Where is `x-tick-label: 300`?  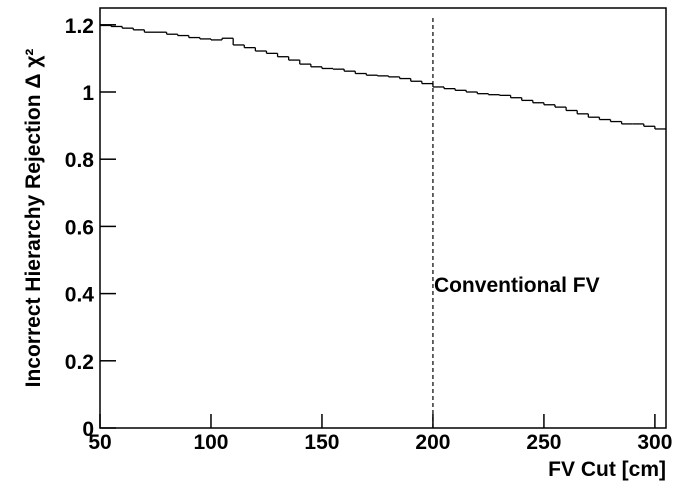
x-tick-label: 300 is located at coordinates (654, 442).